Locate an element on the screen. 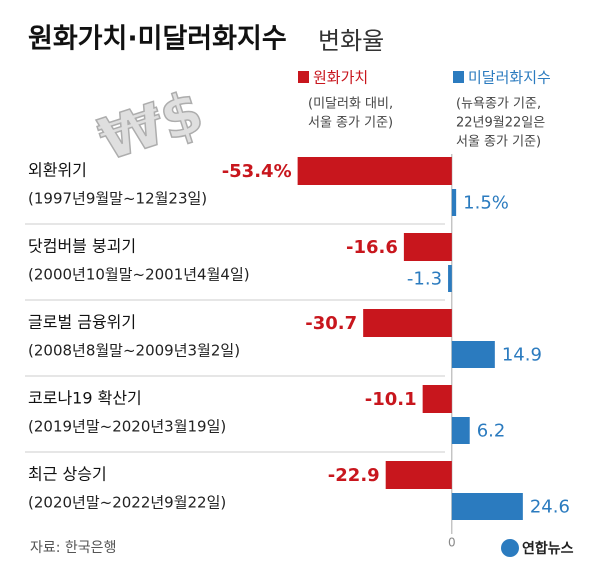 This screenshot has width=600, height=580. category-label: 코로나19 확산기 is located at coordinates (85, 398).